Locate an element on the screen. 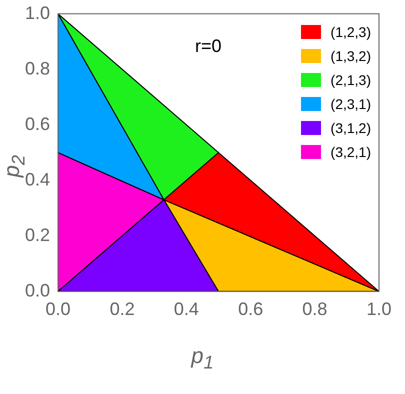  y-tick-label: 1.0 is located at coordinates (37, 12).